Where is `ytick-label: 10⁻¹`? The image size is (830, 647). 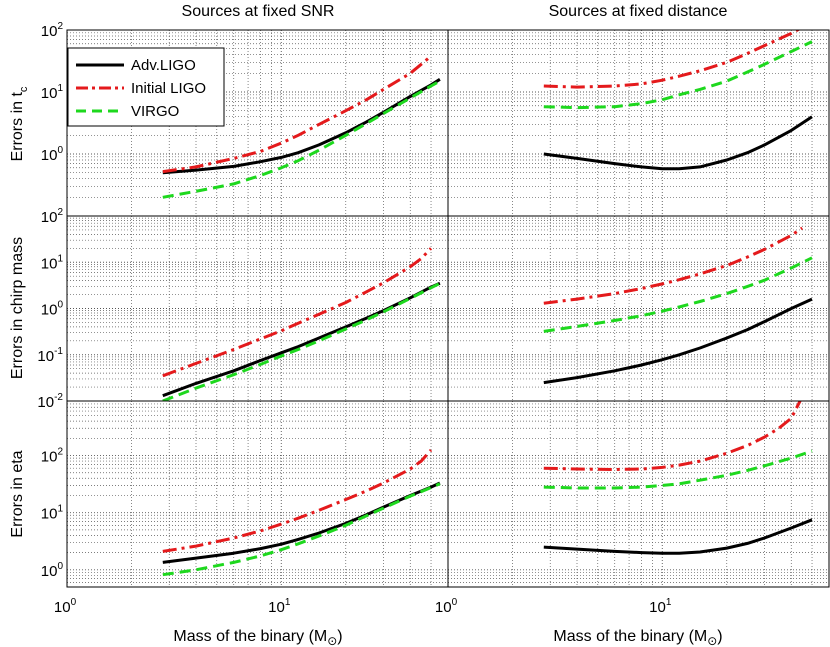
ytick-label: 10⁻¹ is located at coordinates (50, 355).